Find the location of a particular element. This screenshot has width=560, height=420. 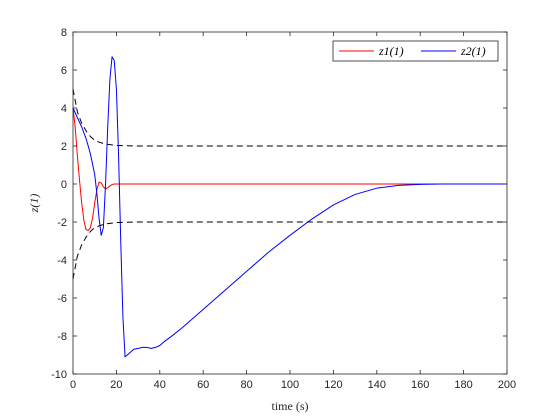

y-axis-label: z(1) is located at coordinates (34, 204).